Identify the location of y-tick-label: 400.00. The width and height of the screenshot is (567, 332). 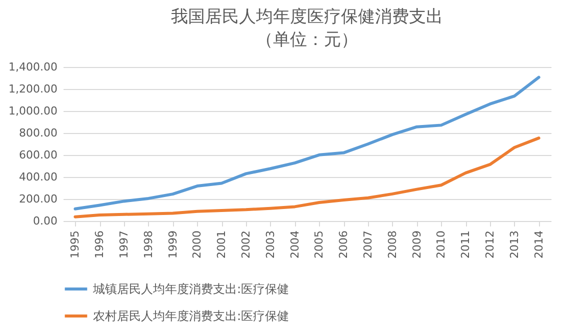
(38, 177).